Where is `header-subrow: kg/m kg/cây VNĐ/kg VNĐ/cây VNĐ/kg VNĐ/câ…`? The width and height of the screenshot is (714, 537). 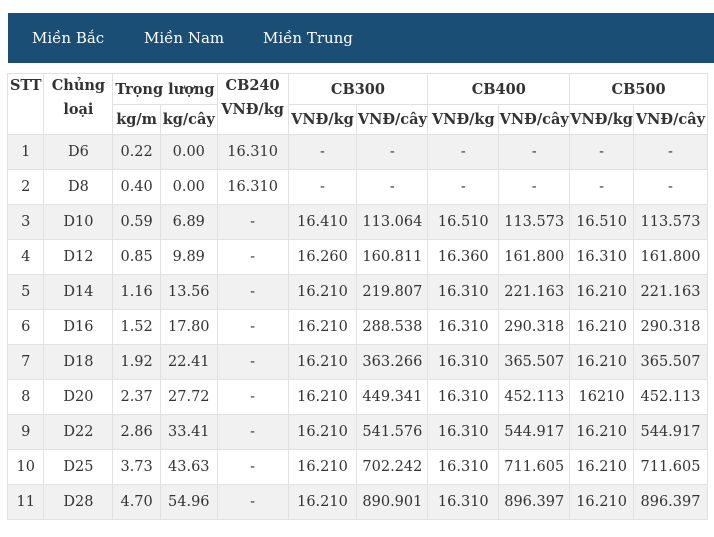
header-subrow: kg/m kg/cây VNĐ/kg VNĐ/cây VNĐ/kg VNĐ/câ… is located at coordinates (358, 119).